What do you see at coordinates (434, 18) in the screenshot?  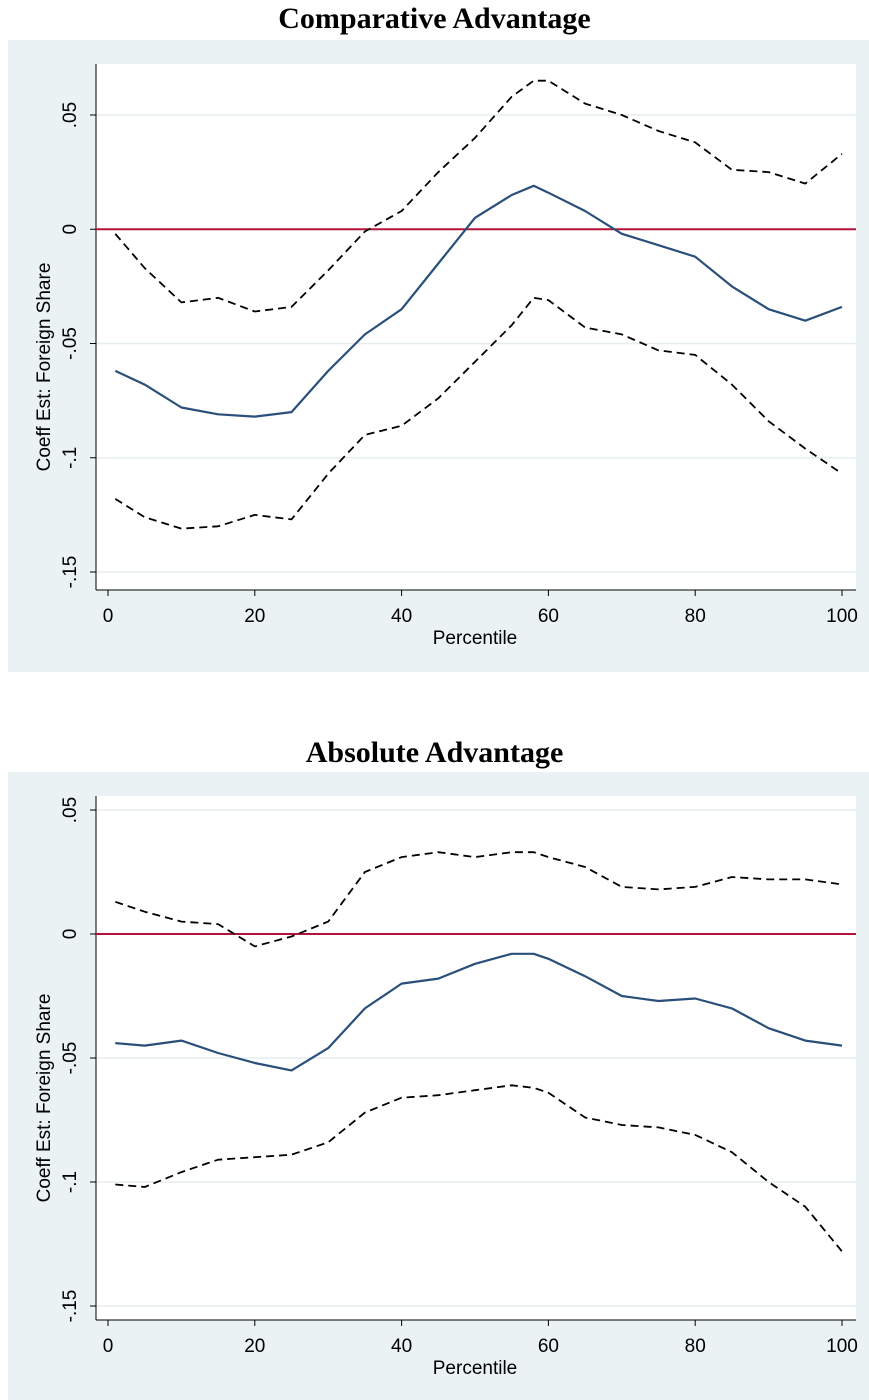 I see `chart-title-comparative: Comparative Advantage` at bounding box center [434, 18].